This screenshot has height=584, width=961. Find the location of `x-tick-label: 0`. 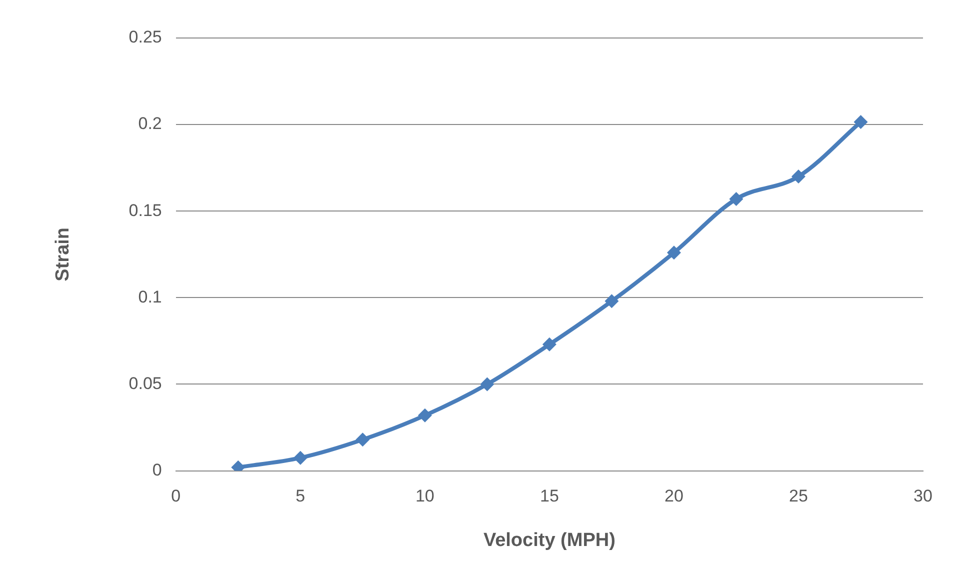

x-tick-label: 0 is located at coordinates (176, 496).